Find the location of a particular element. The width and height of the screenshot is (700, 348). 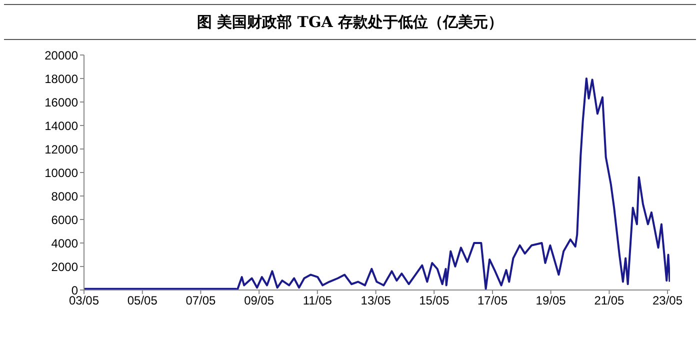

x-tick-label: 19/05 is located at coordinates (551, 301).